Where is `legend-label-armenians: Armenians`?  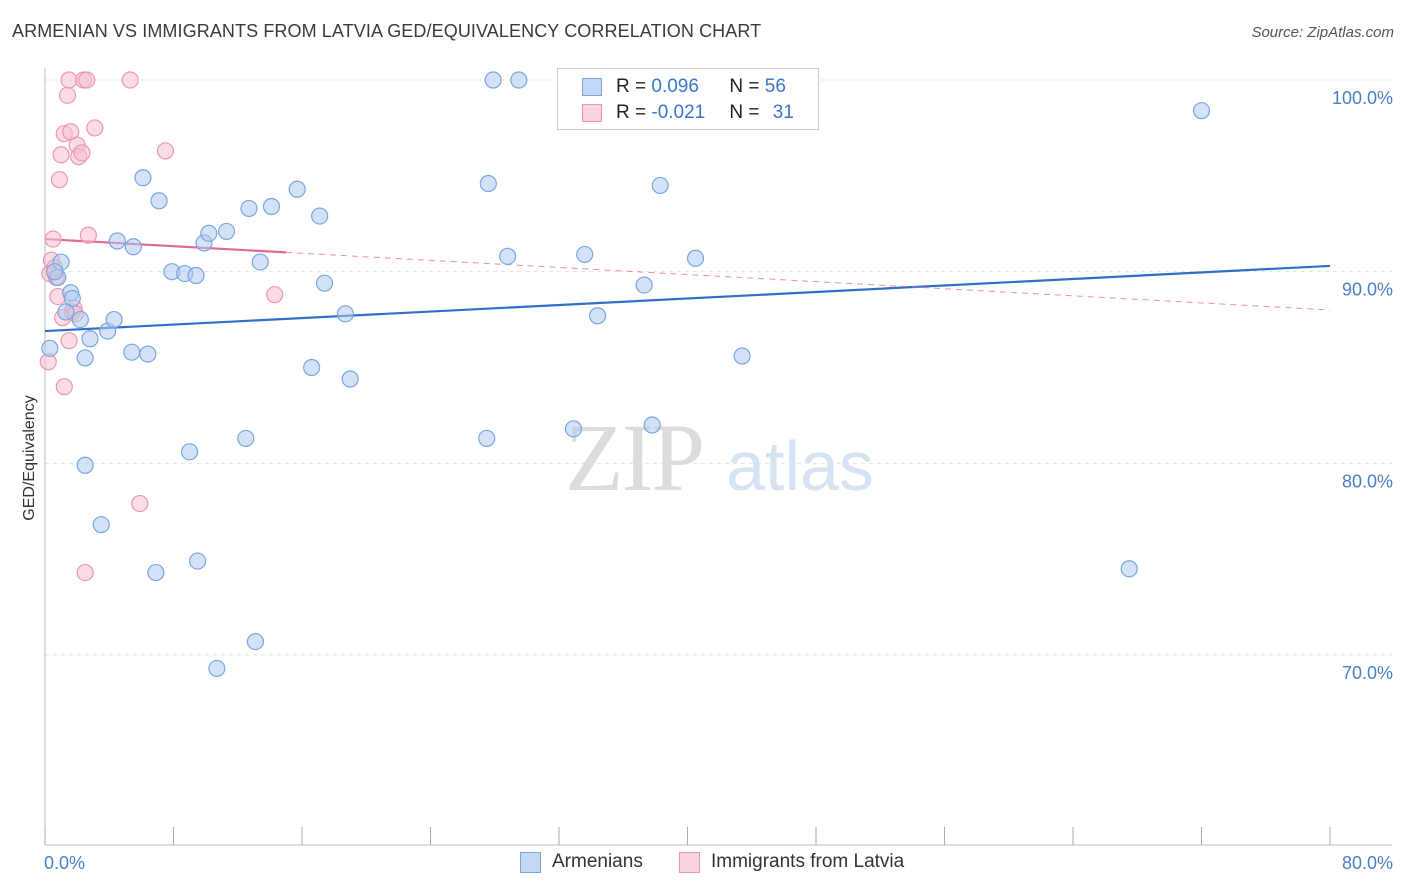
legend-label-armenians: Armenians is located at coordinates (597, 861).